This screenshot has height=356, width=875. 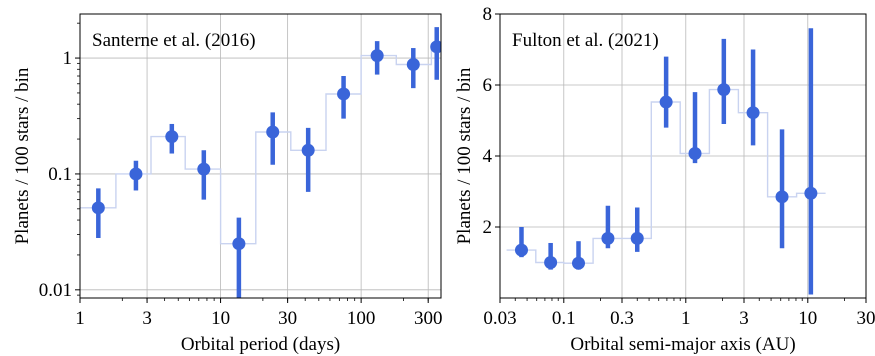 I want to click on x-tick-label: 0.1, so click(x=564, y=318).